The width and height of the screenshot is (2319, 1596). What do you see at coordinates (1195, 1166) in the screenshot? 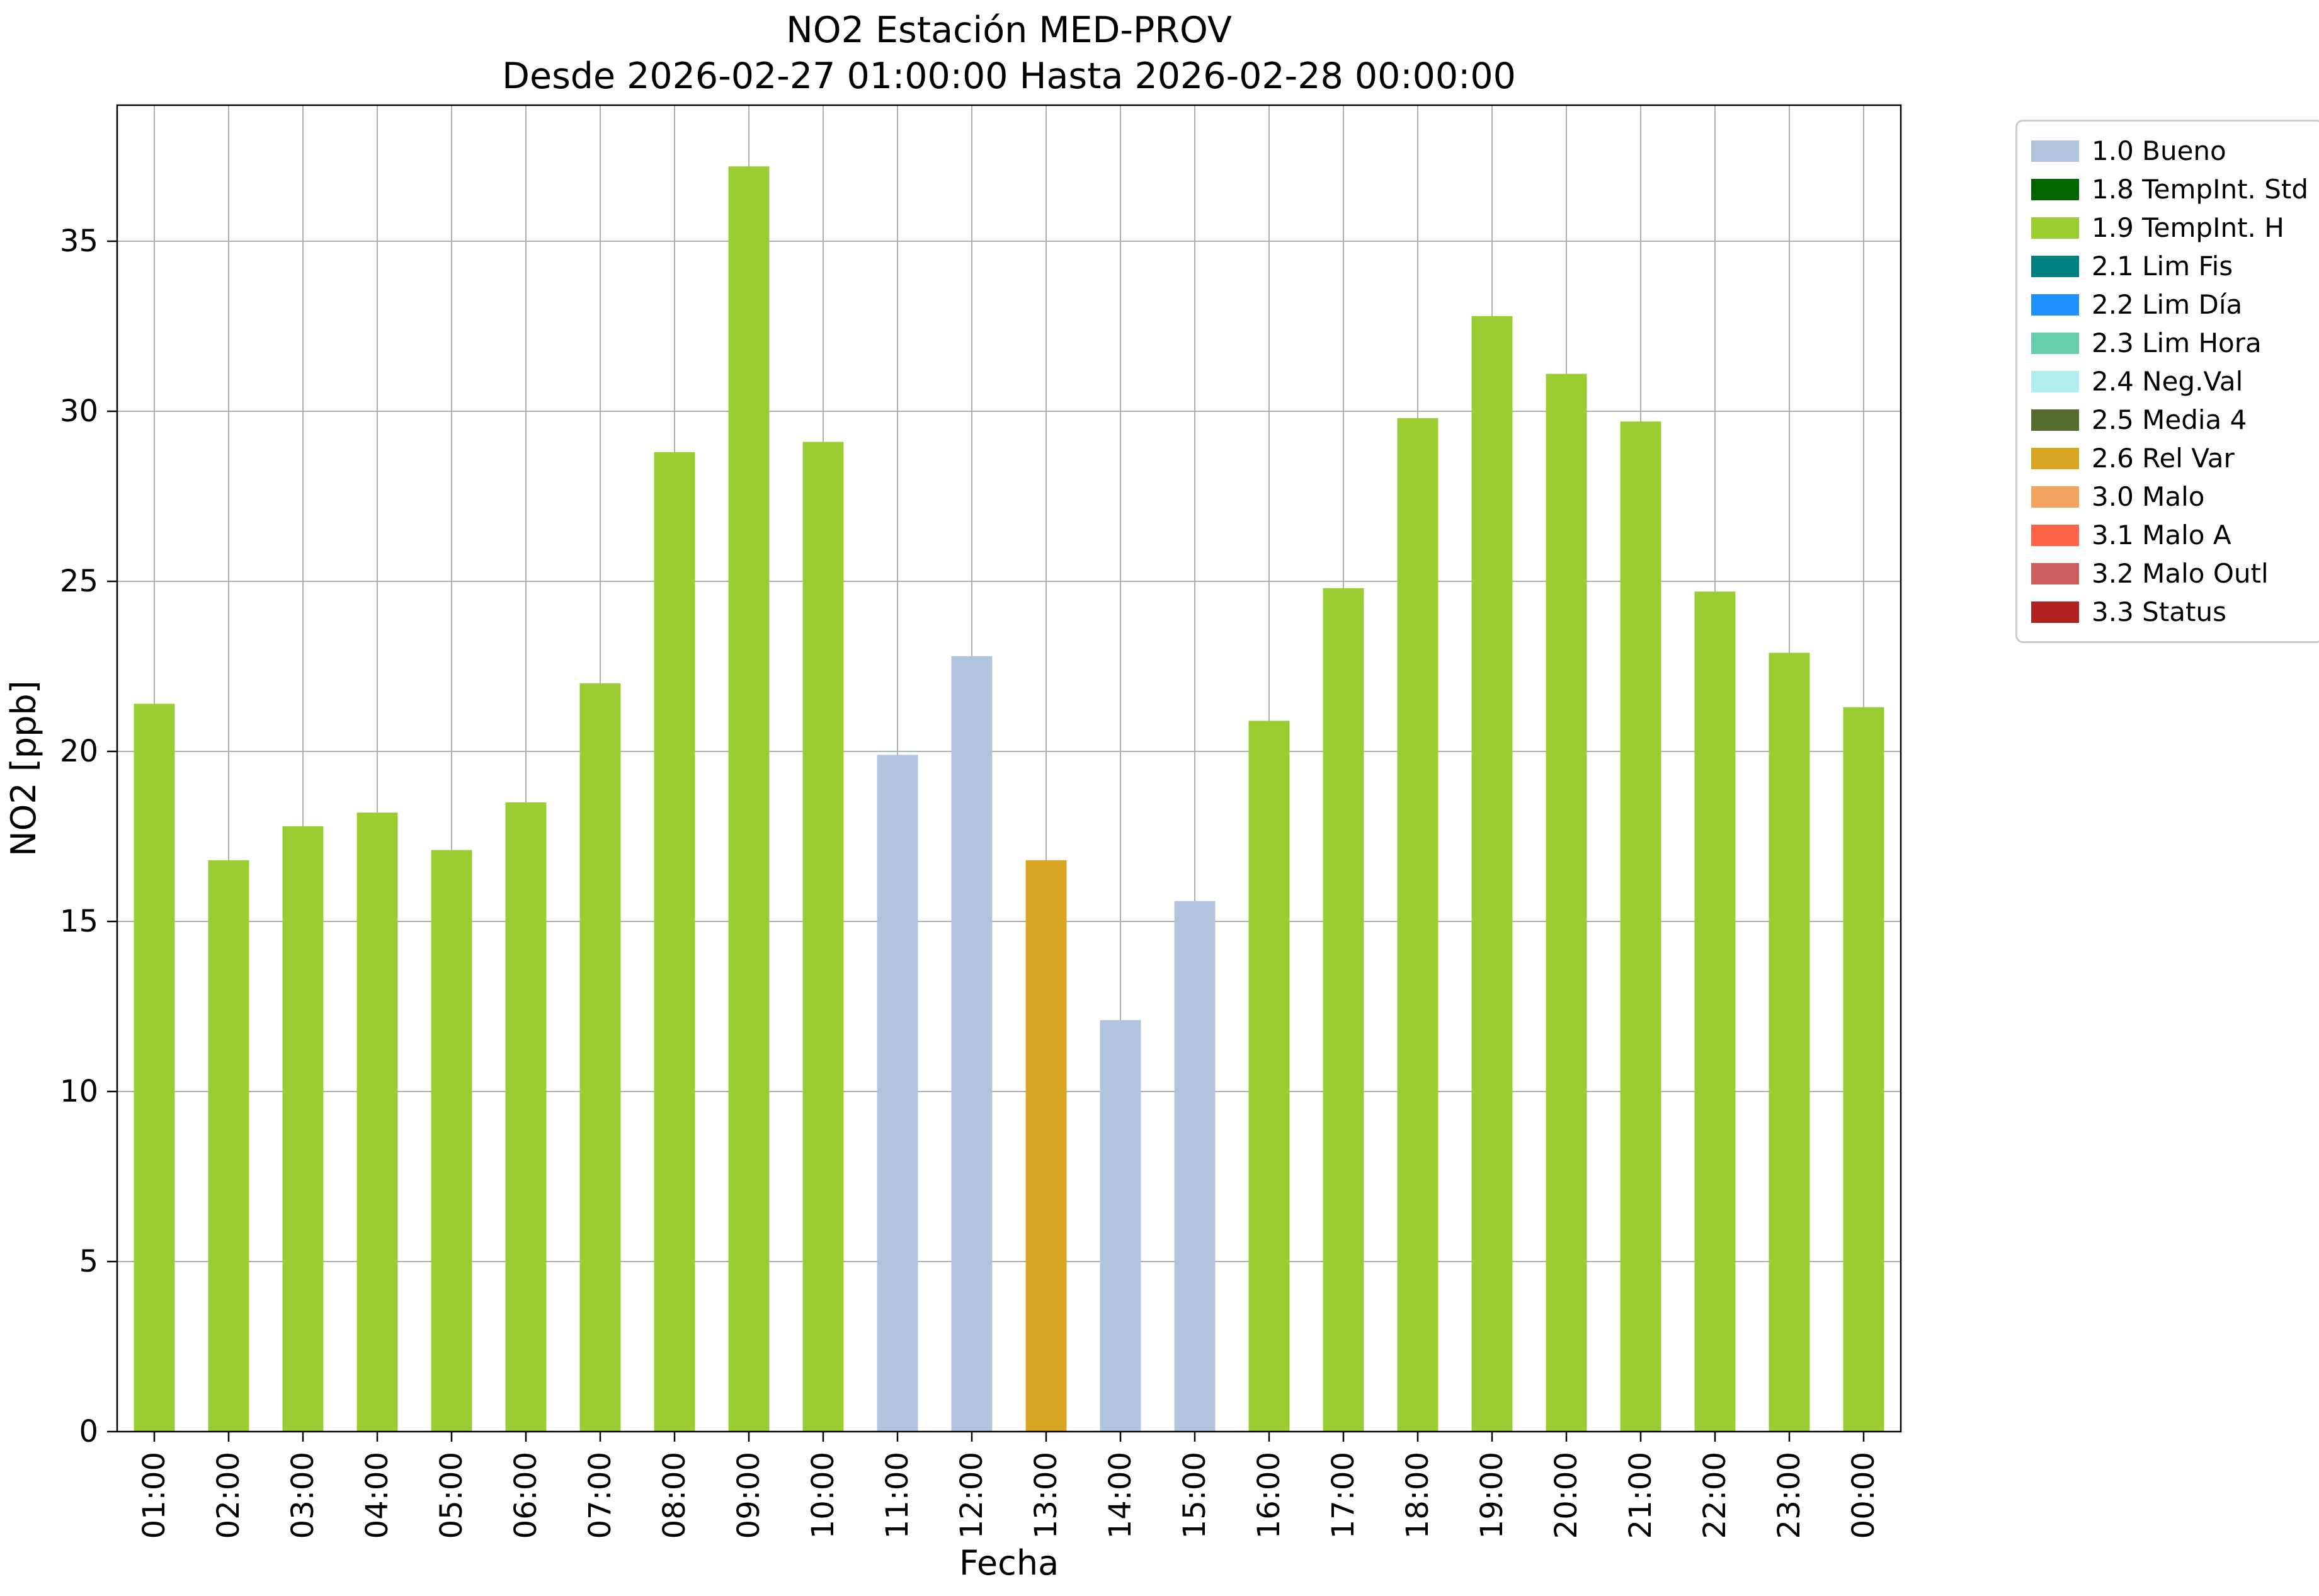
I see `bar-15:00` at bounding box center [1195, 1166].